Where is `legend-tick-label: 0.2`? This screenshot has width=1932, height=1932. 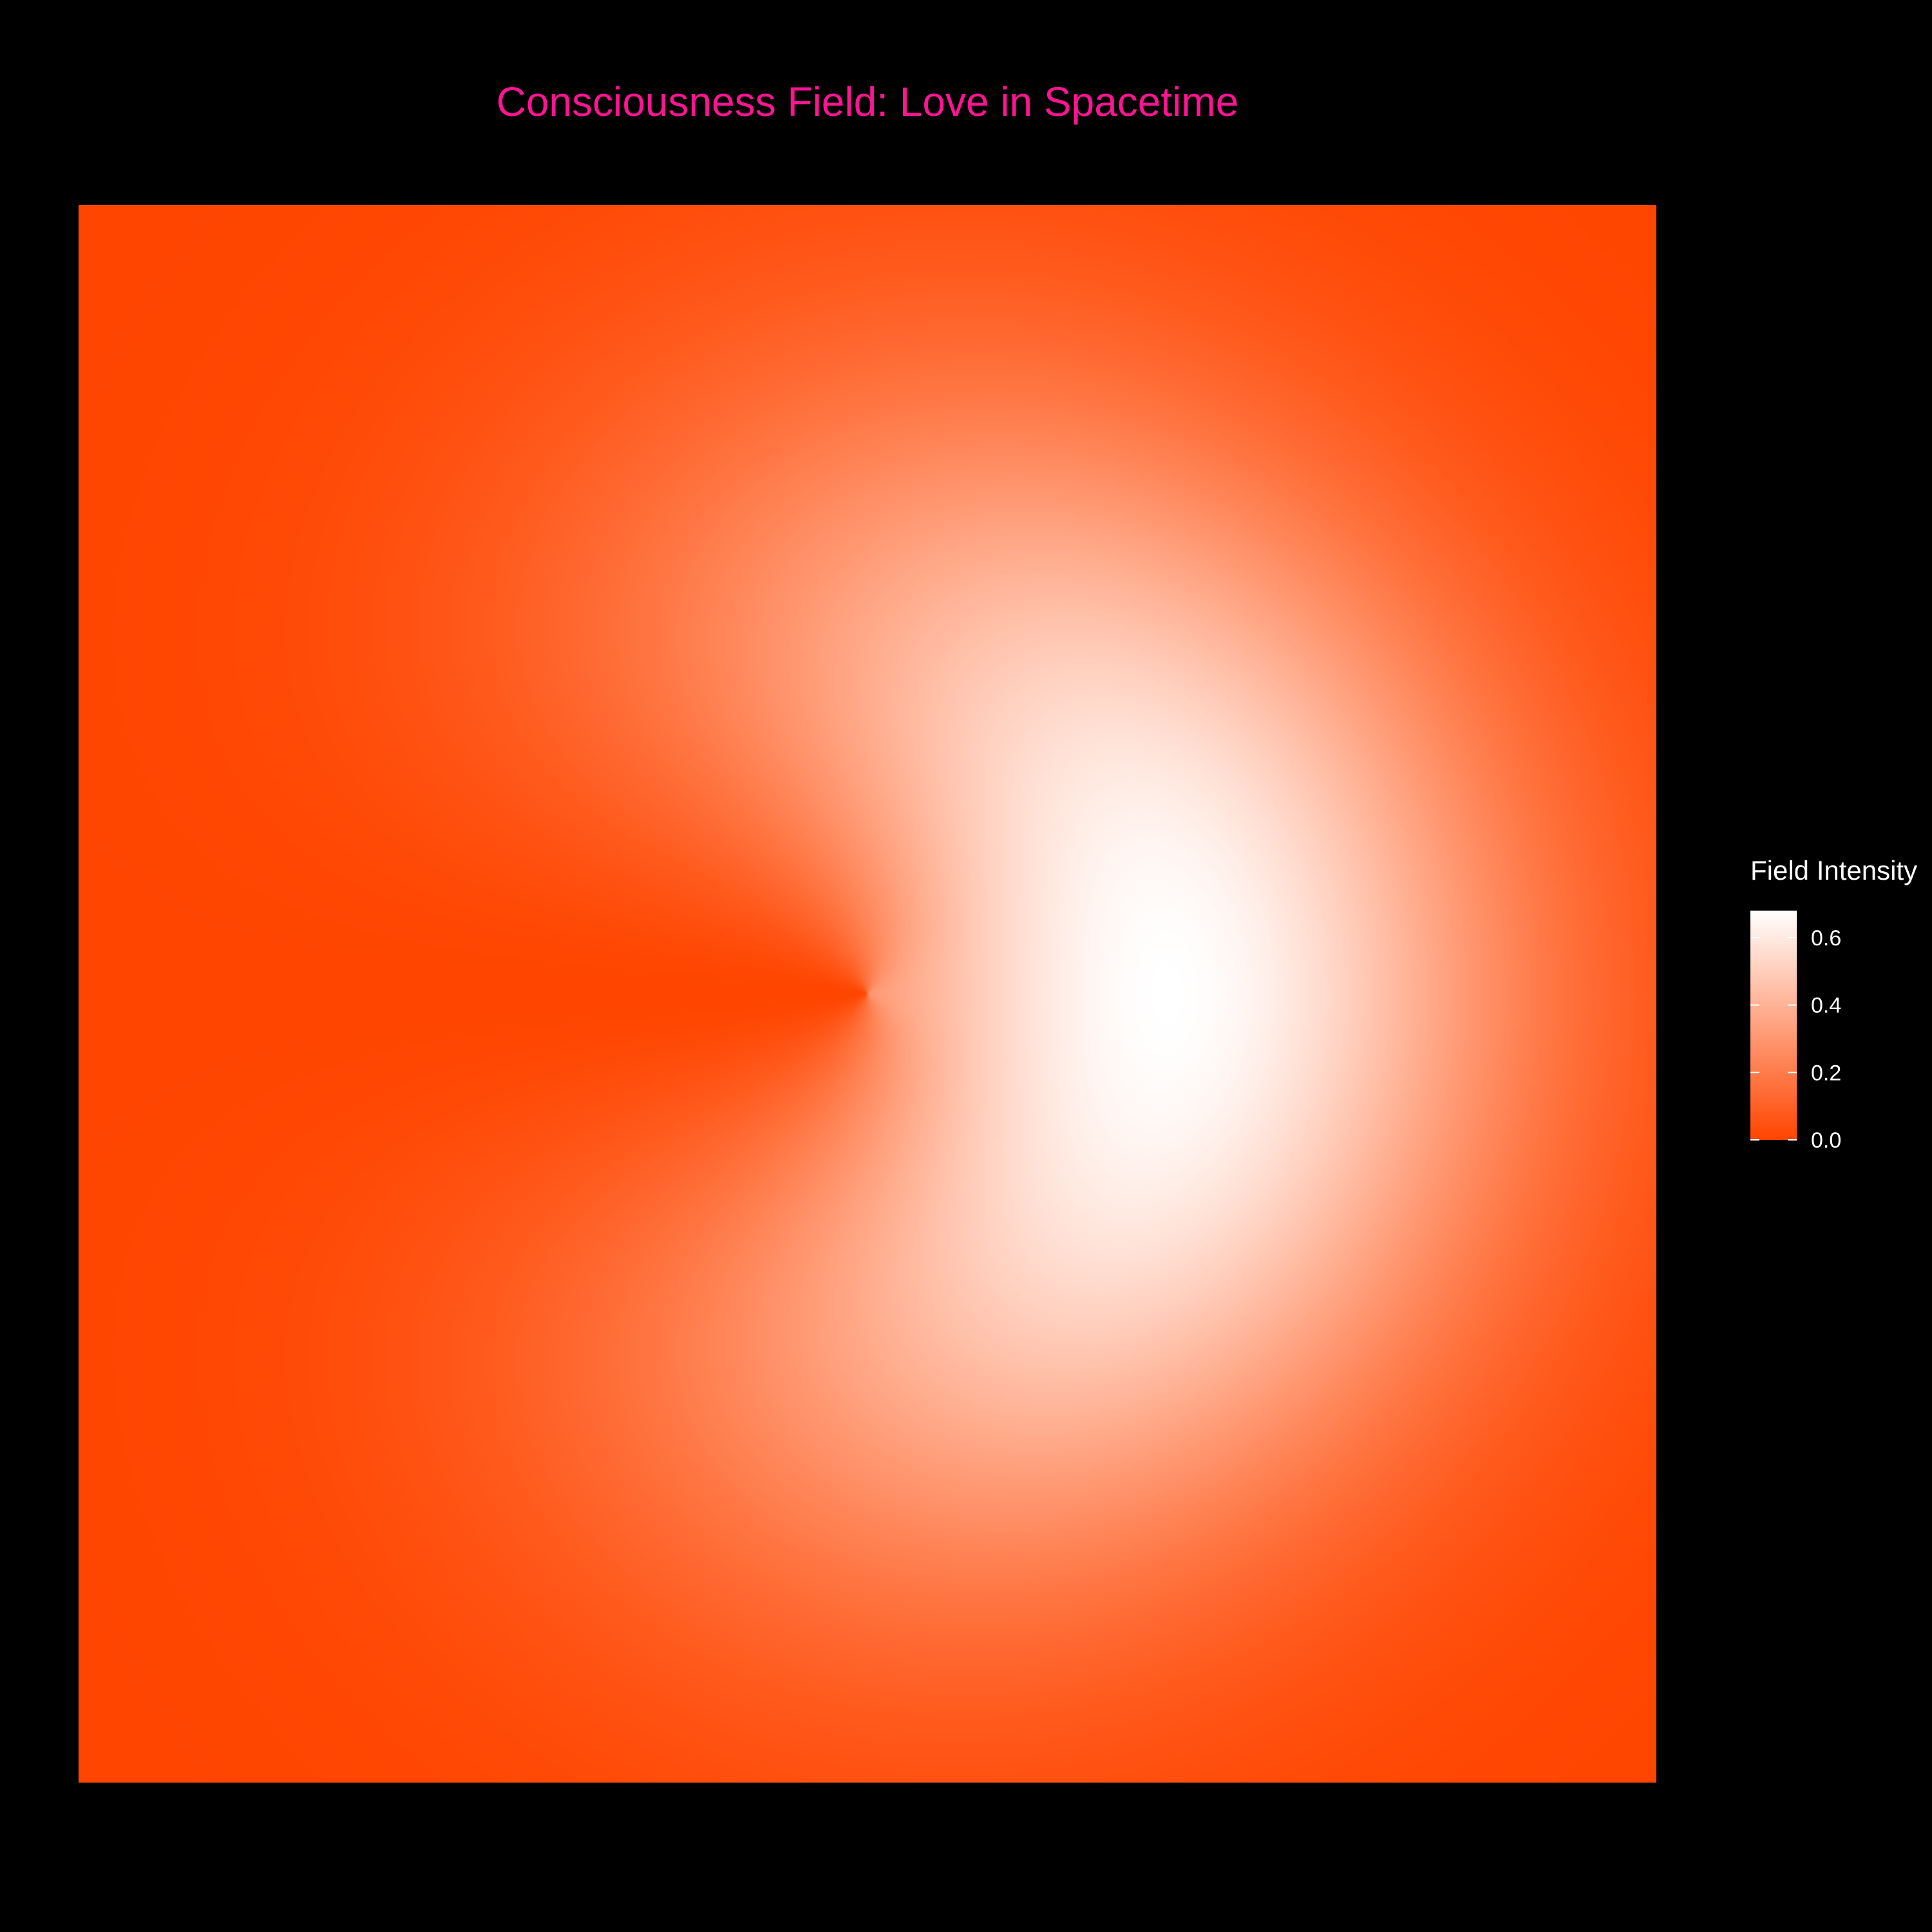
legend-tick-label: 0.2 is located at coordinates (1826, 1073).